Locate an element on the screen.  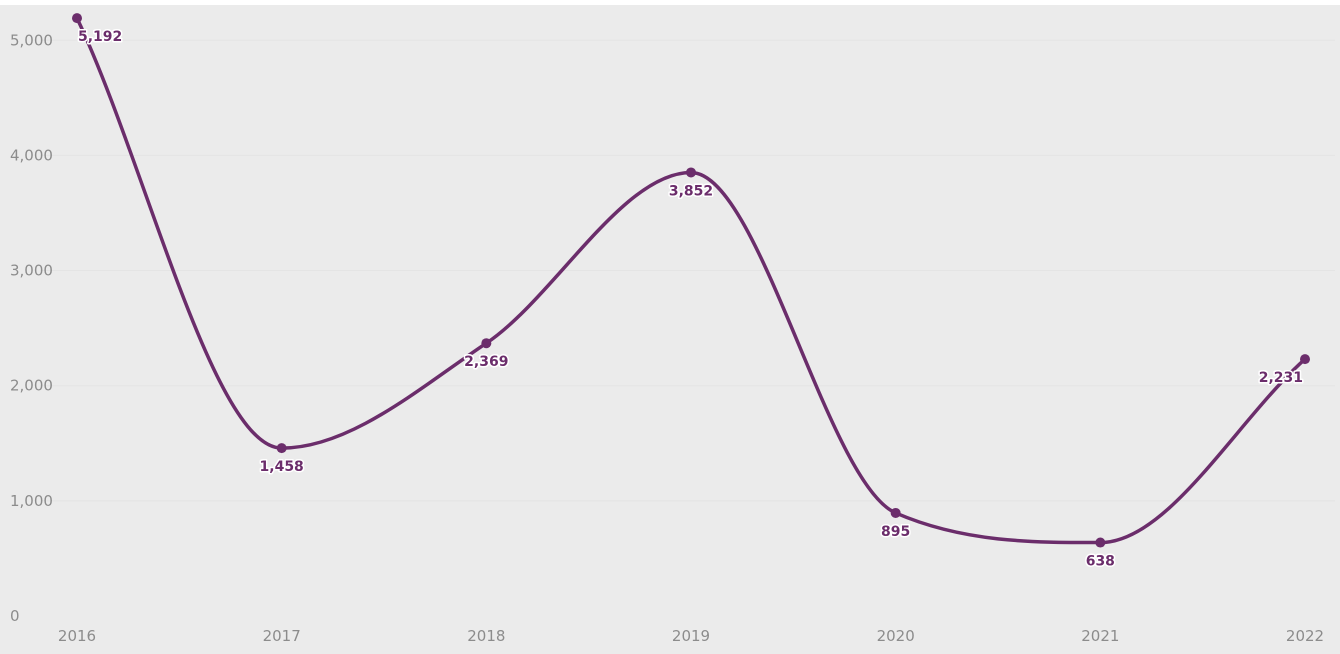
x-tick-label: 2016 is located at coordinates (77, 636).